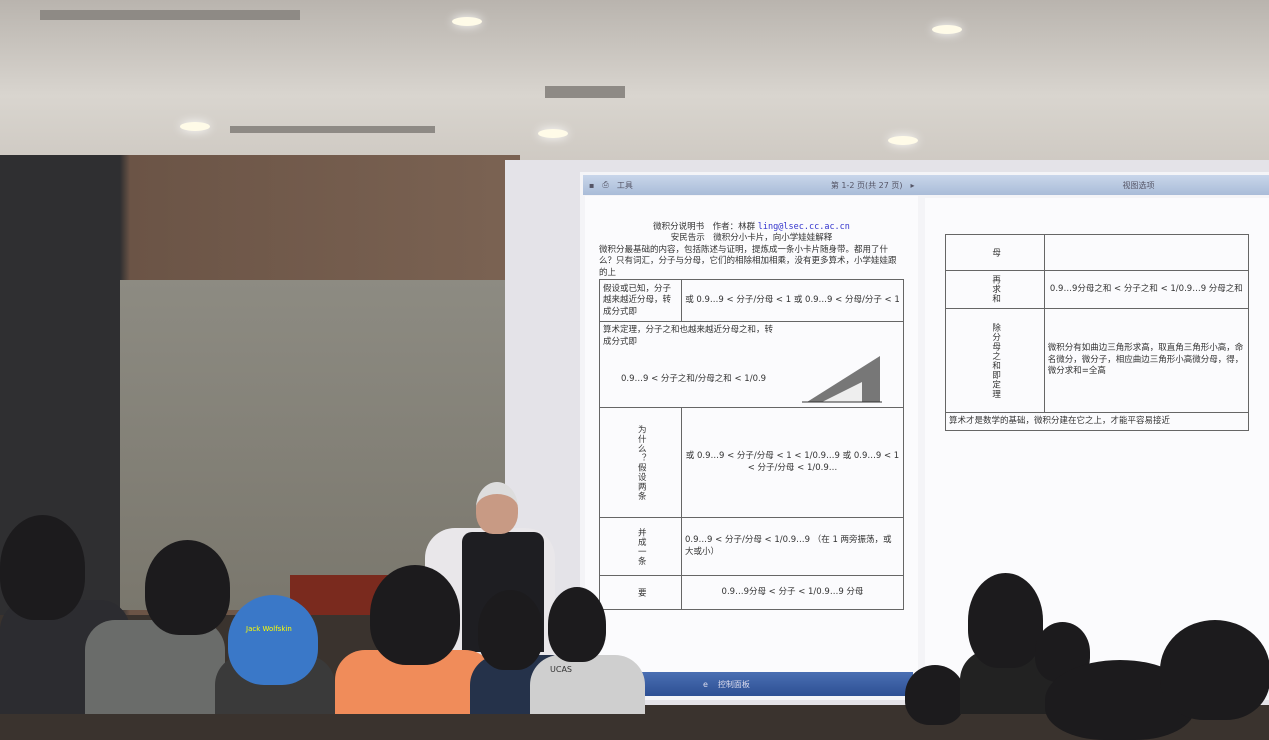  I want to click on shirt-text: UCAS, so click(561, 669).